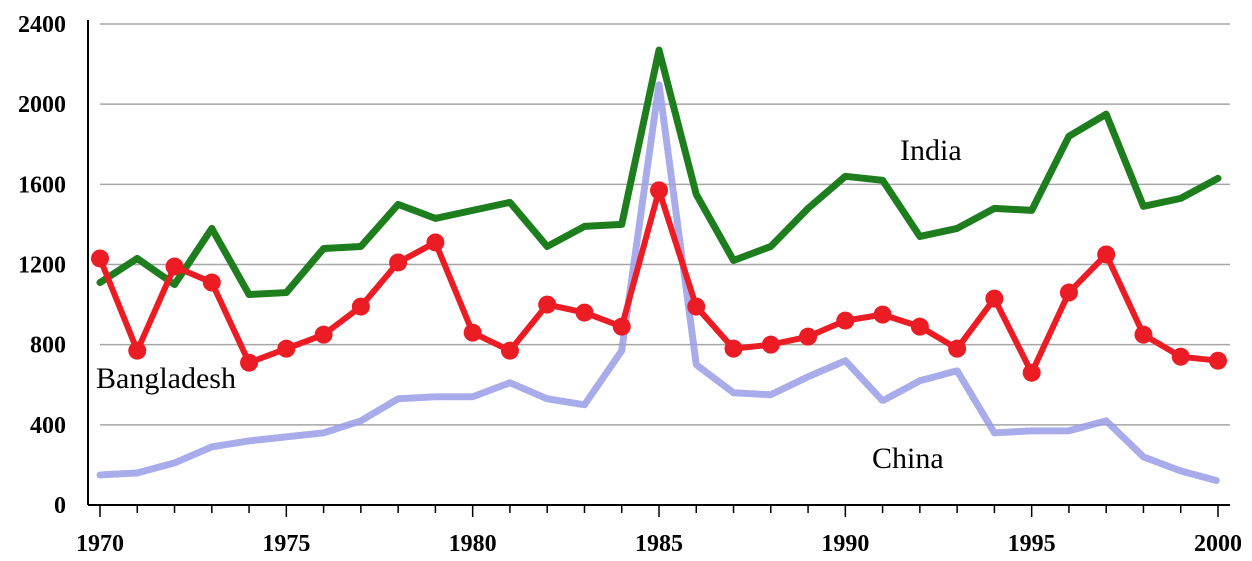  I want to click on series-label-china: China, so click(908, 458).